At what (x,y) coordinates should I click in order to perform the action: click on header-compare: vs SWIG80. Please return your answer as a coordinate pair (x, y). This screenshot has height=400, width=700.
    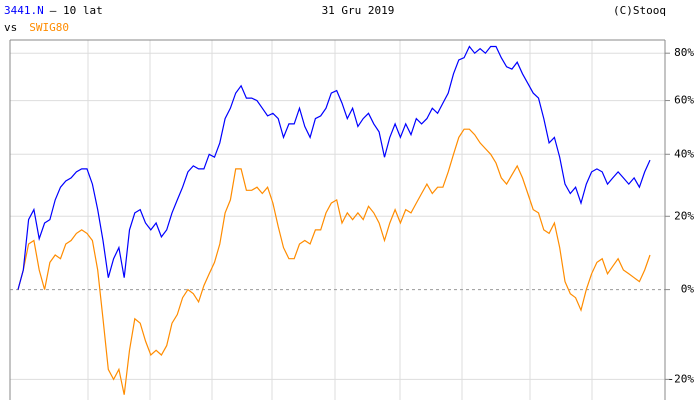
    Looking at the image, I should click on (36, 27).